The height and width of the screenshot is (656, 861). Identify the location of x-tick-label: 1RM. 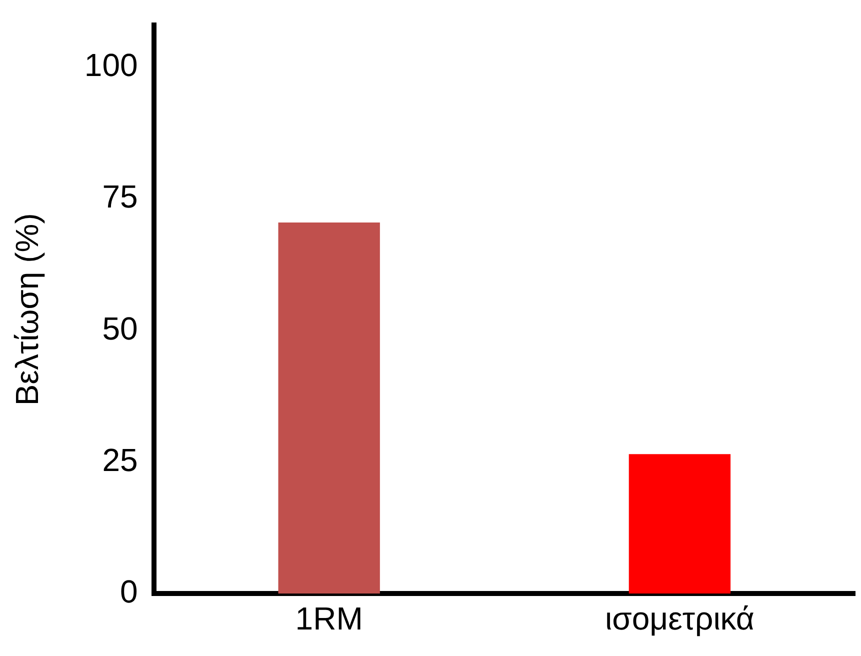
(329, 618).